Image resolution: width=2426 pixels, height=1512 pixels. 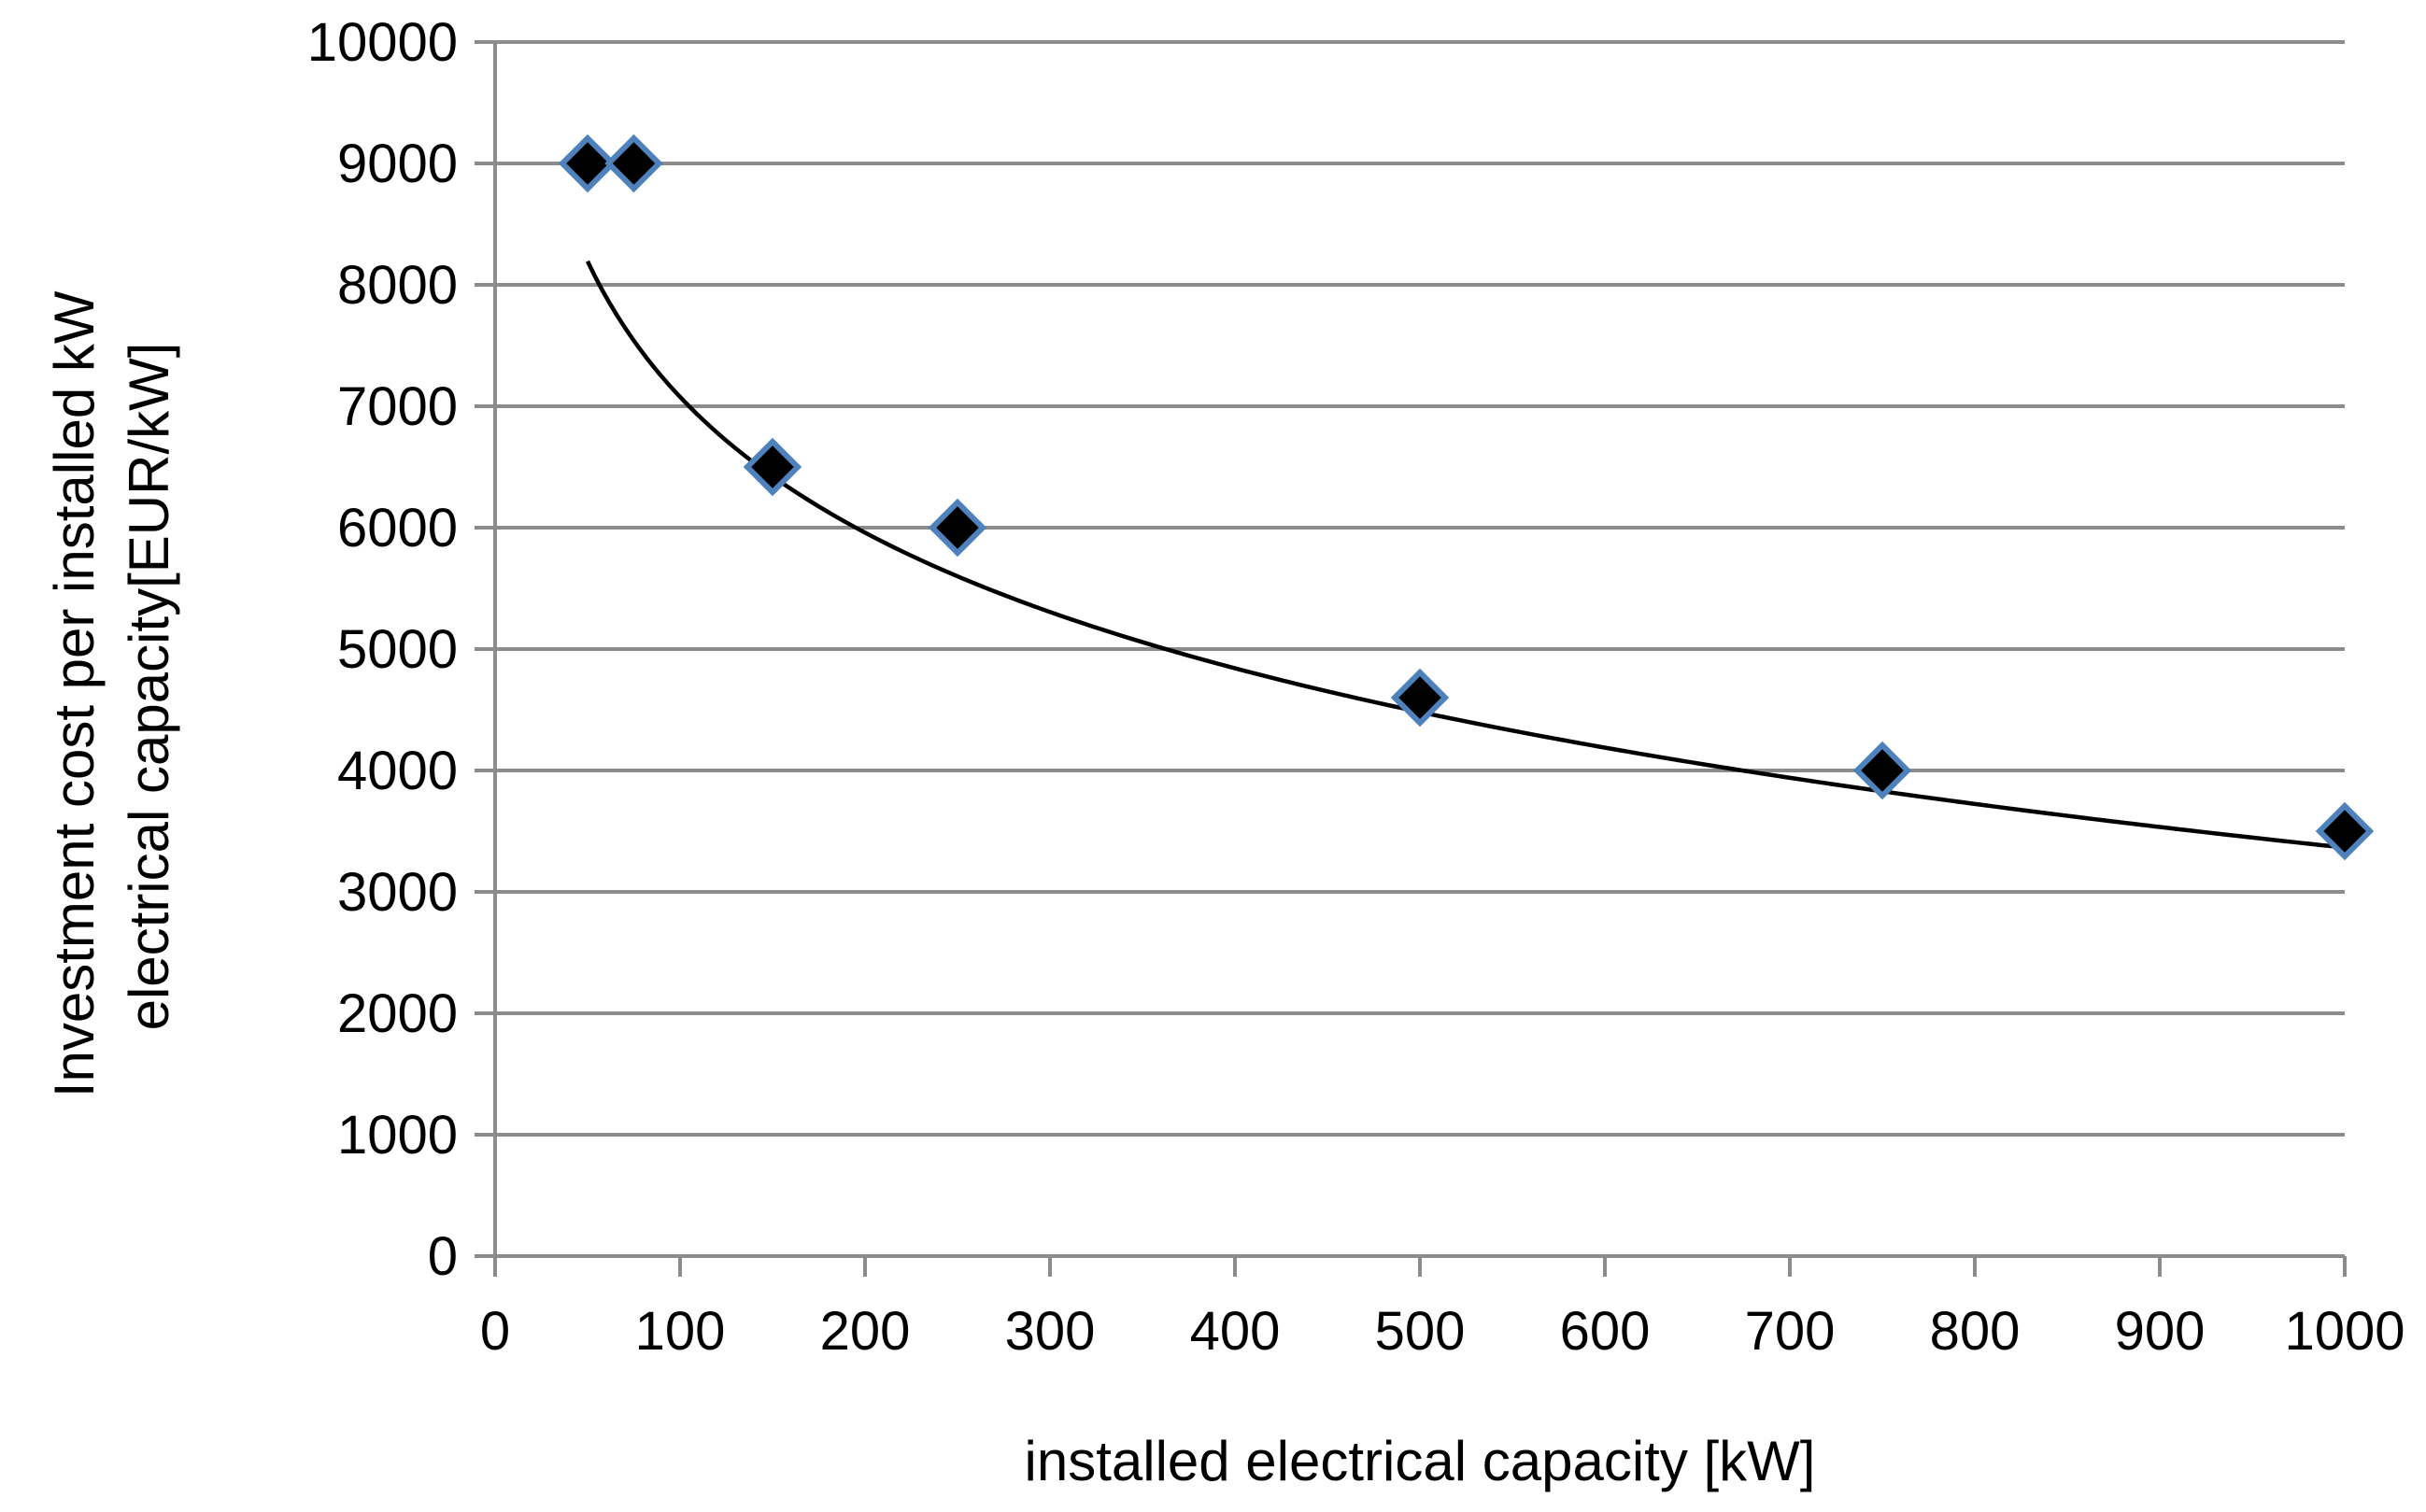 I want to click on x-tick-label: 900, so click(x=2160, y=1332).